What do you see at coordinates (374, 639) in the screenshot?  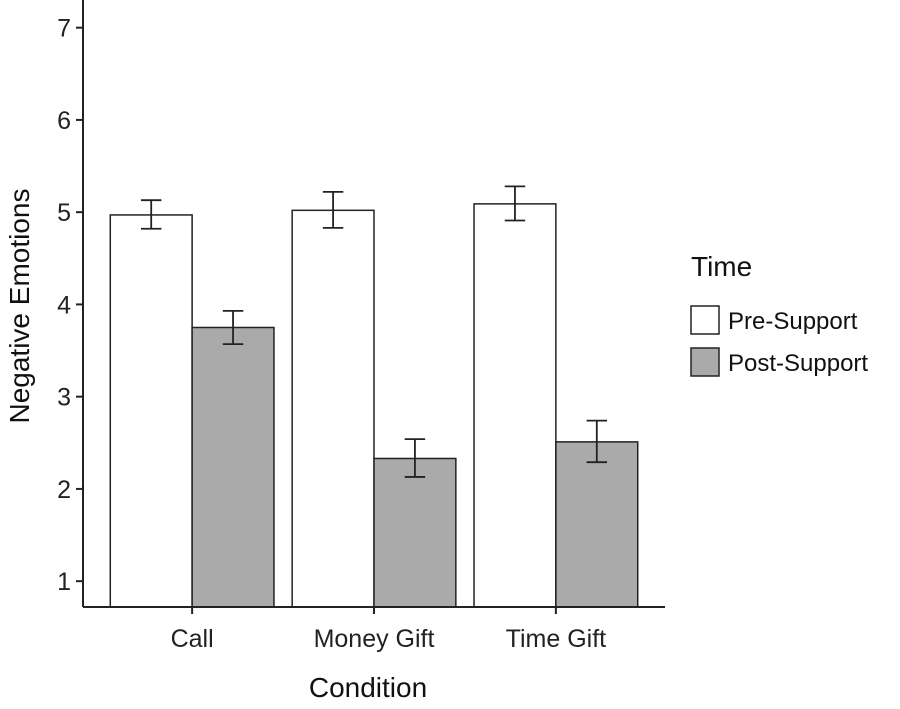 I see `x-tick-label-money-gift: Money Gift` at bounding box center [374, 639].